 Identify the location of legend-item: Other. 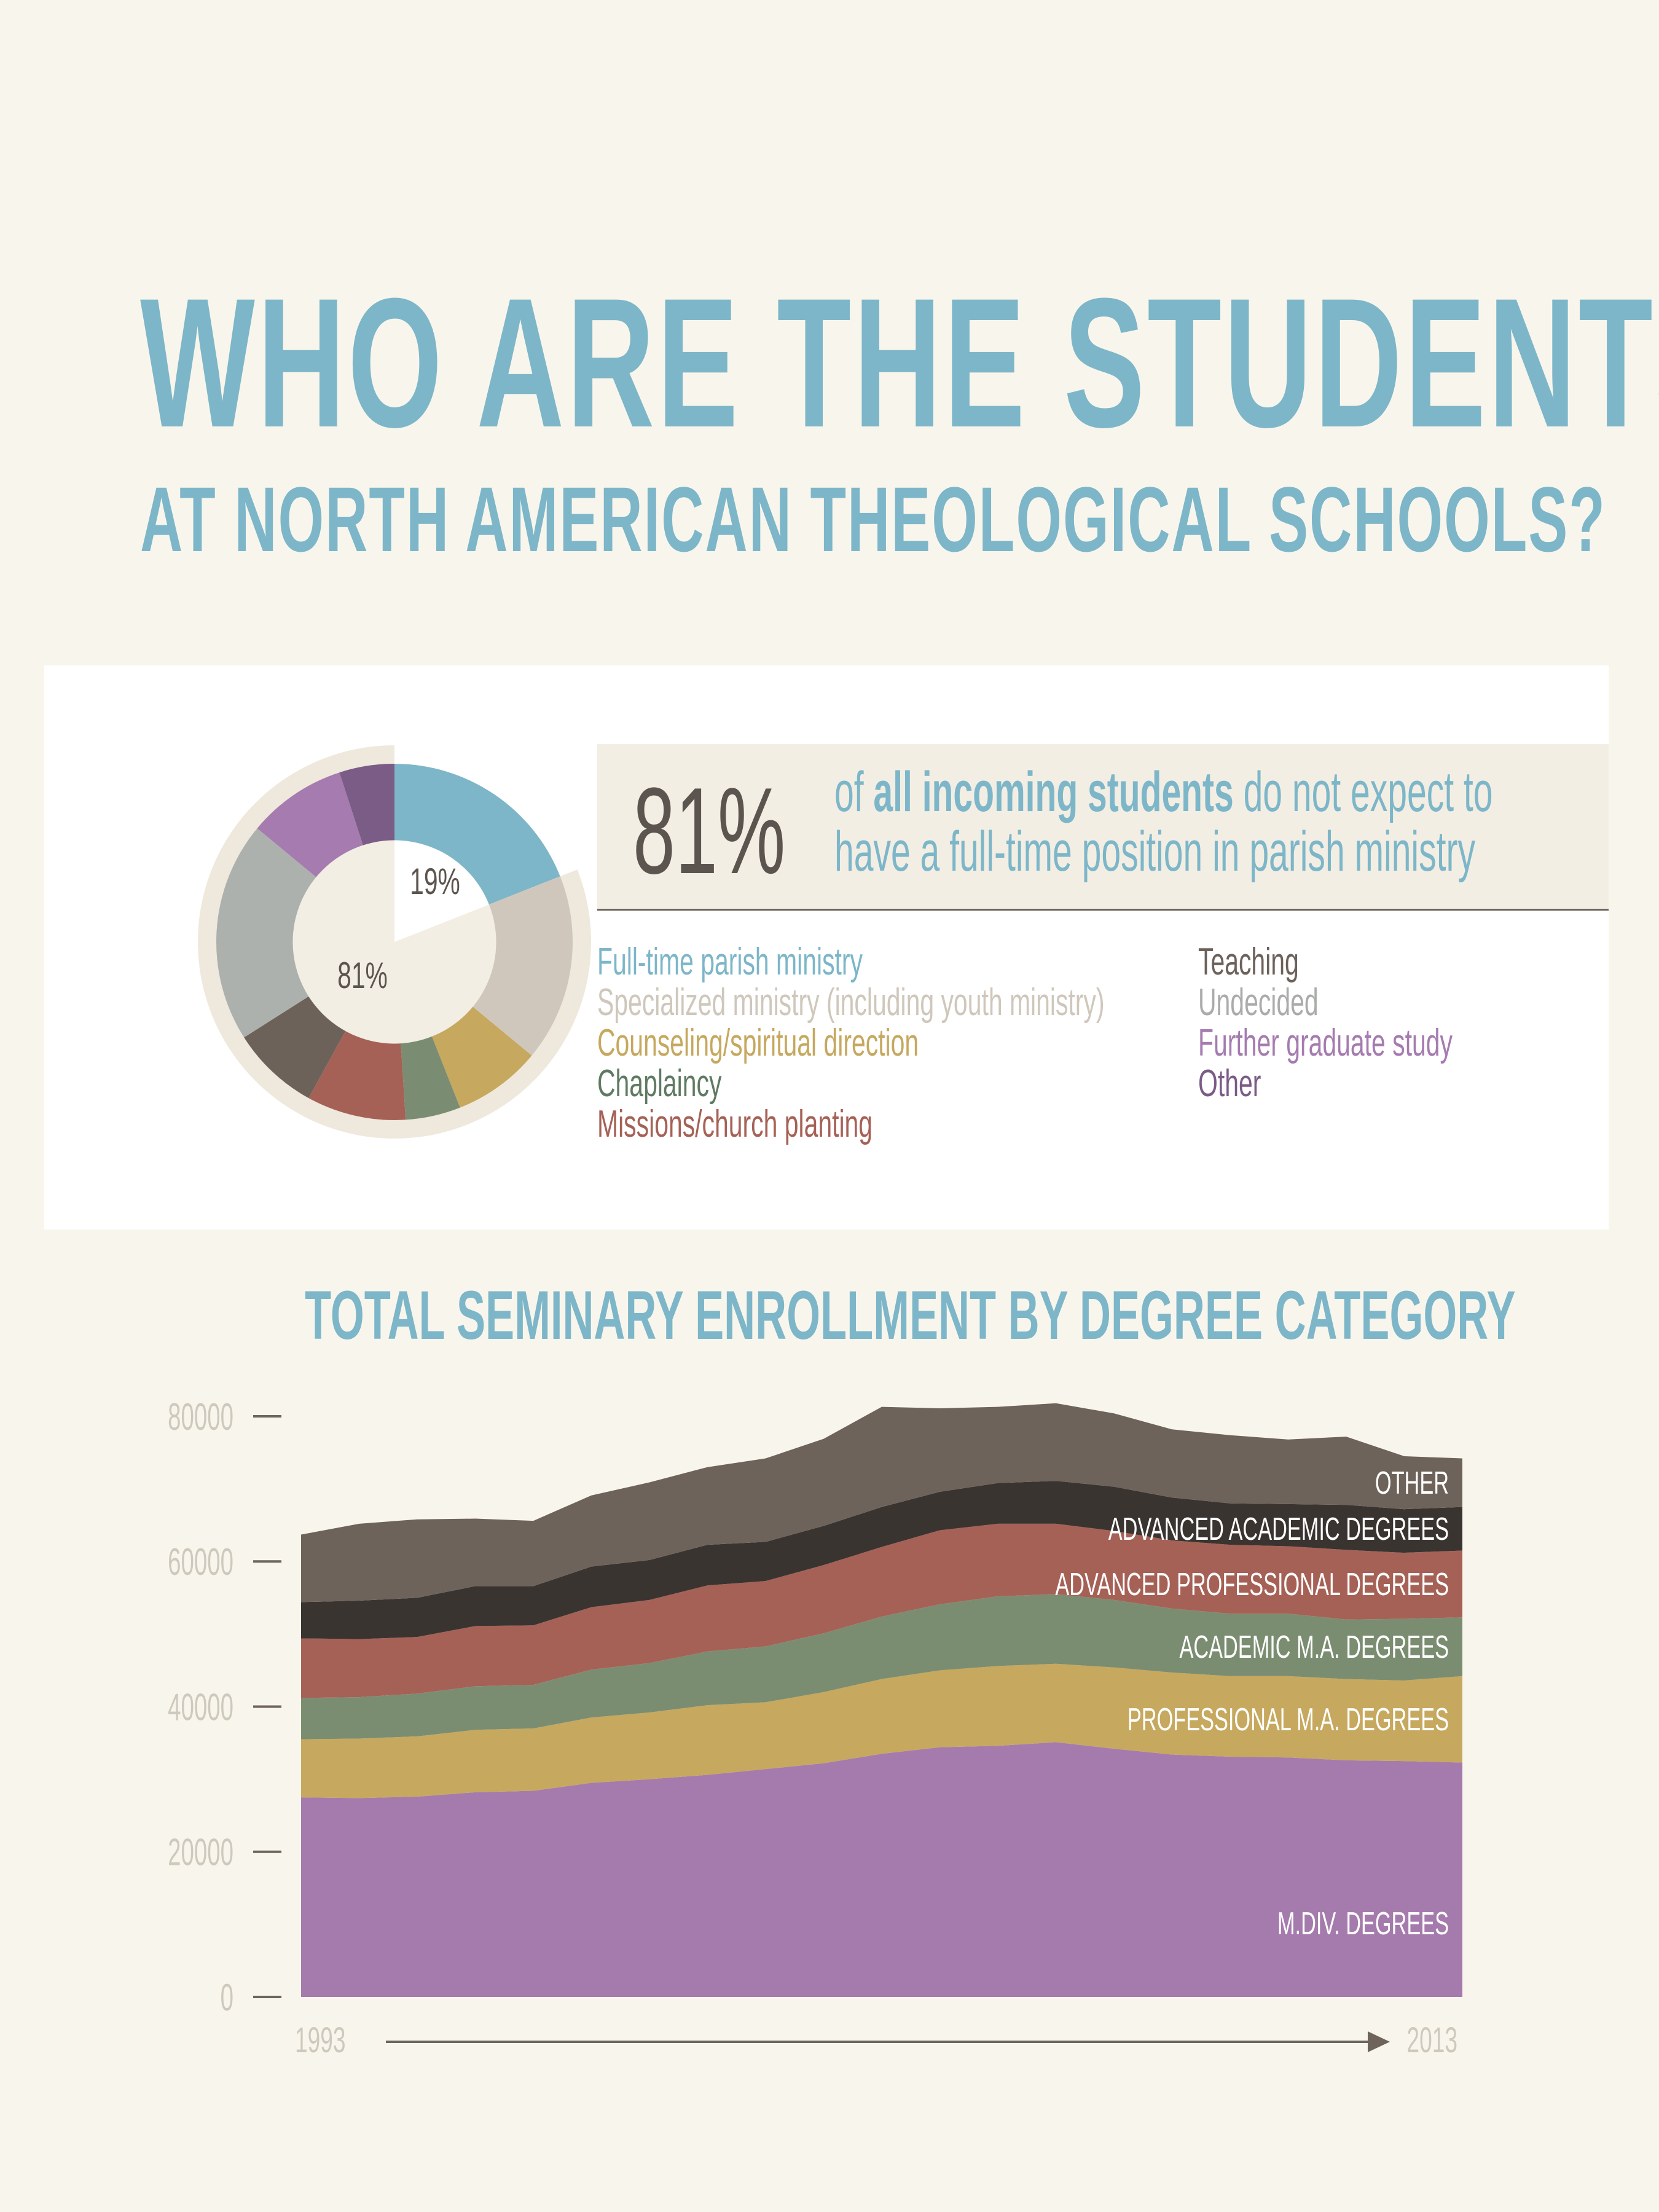
(1229, 1083).